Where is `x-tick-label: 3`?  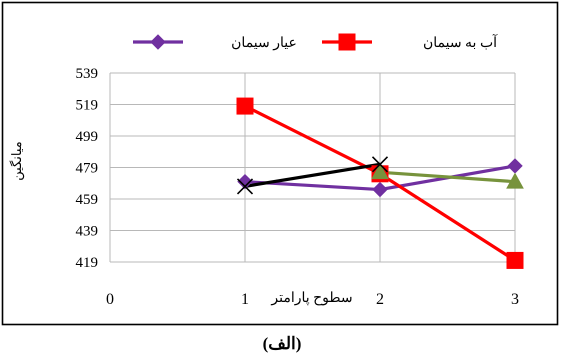 x-tick-label: 3 is located at coordinates (515, 299).